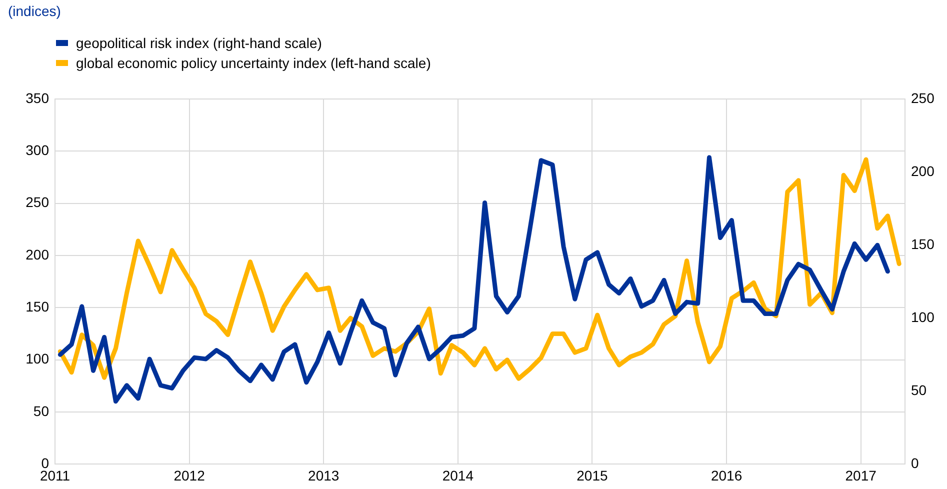 This screenshot has width=947, height=489. Describe the element at coordinates (38, 254) in the screenshot. I see `y-tick-label: 200` at that location.